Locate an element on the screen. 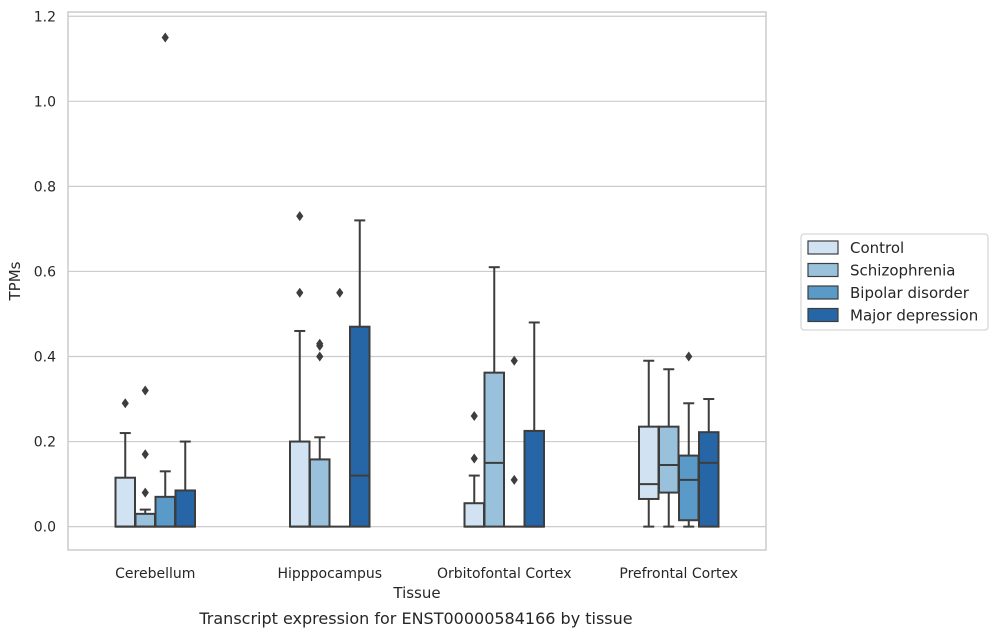 The height and width of the screenshot is (637, 997). y-tick-label: 1.0 is located at coordinates (45, 102).